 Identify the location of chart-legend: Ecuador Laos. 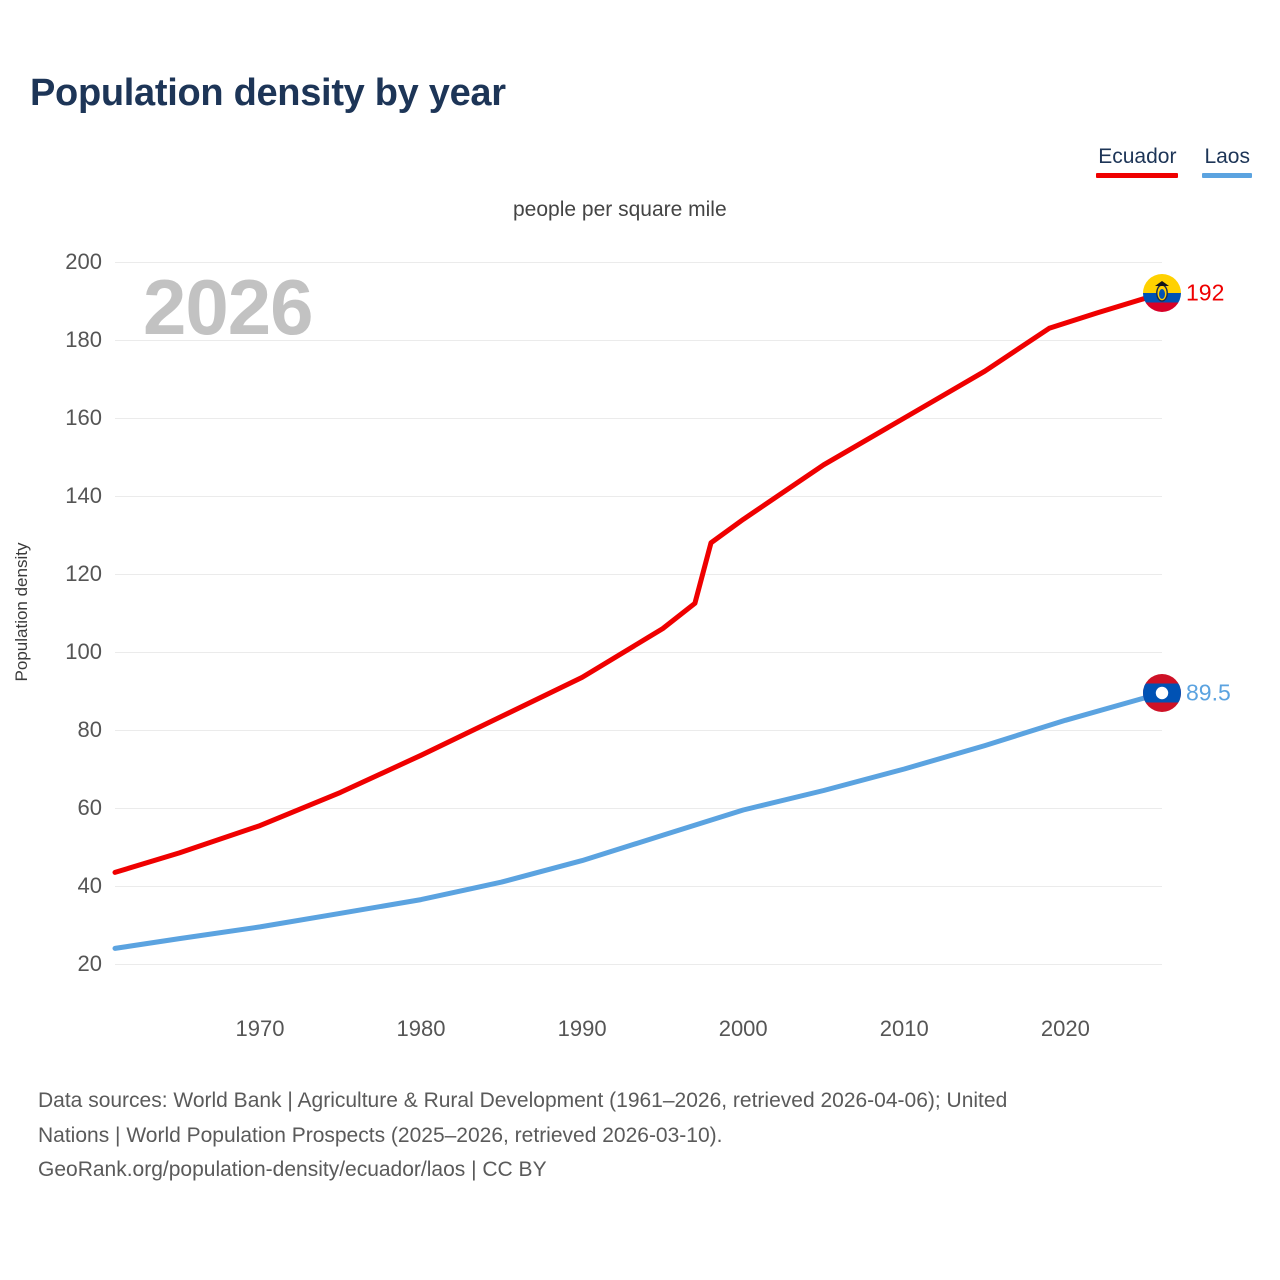
(1174, 162).